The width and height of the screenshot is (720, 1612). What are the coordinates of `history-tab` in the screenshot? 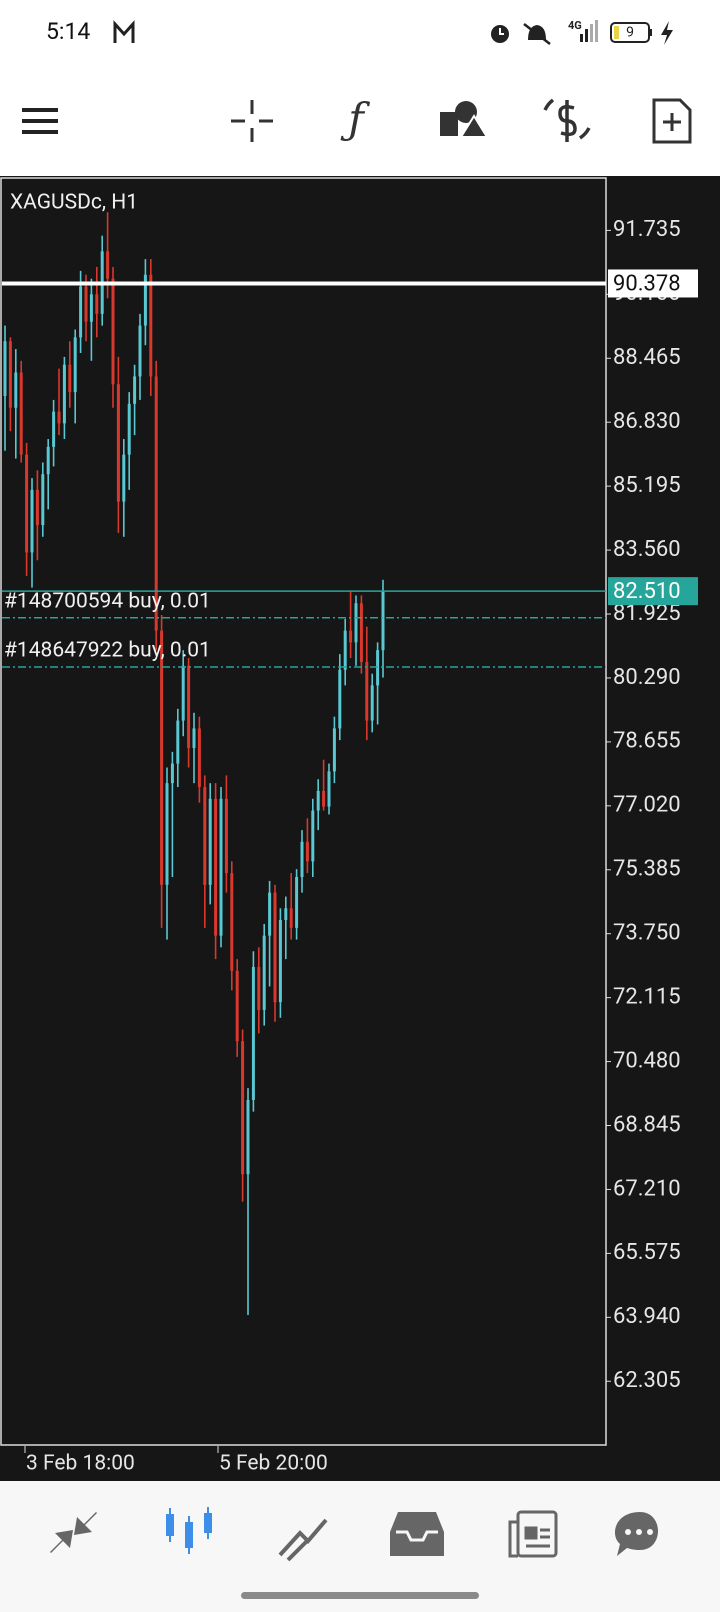 It's located at (417, 1534).